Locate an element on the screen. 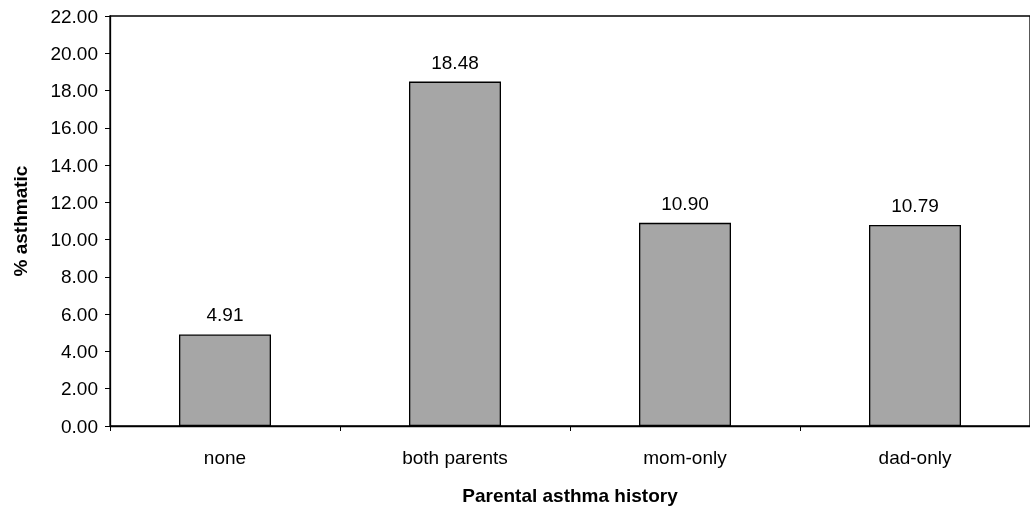  x-tick-label: mom-only is located at coordinates (685, 457).